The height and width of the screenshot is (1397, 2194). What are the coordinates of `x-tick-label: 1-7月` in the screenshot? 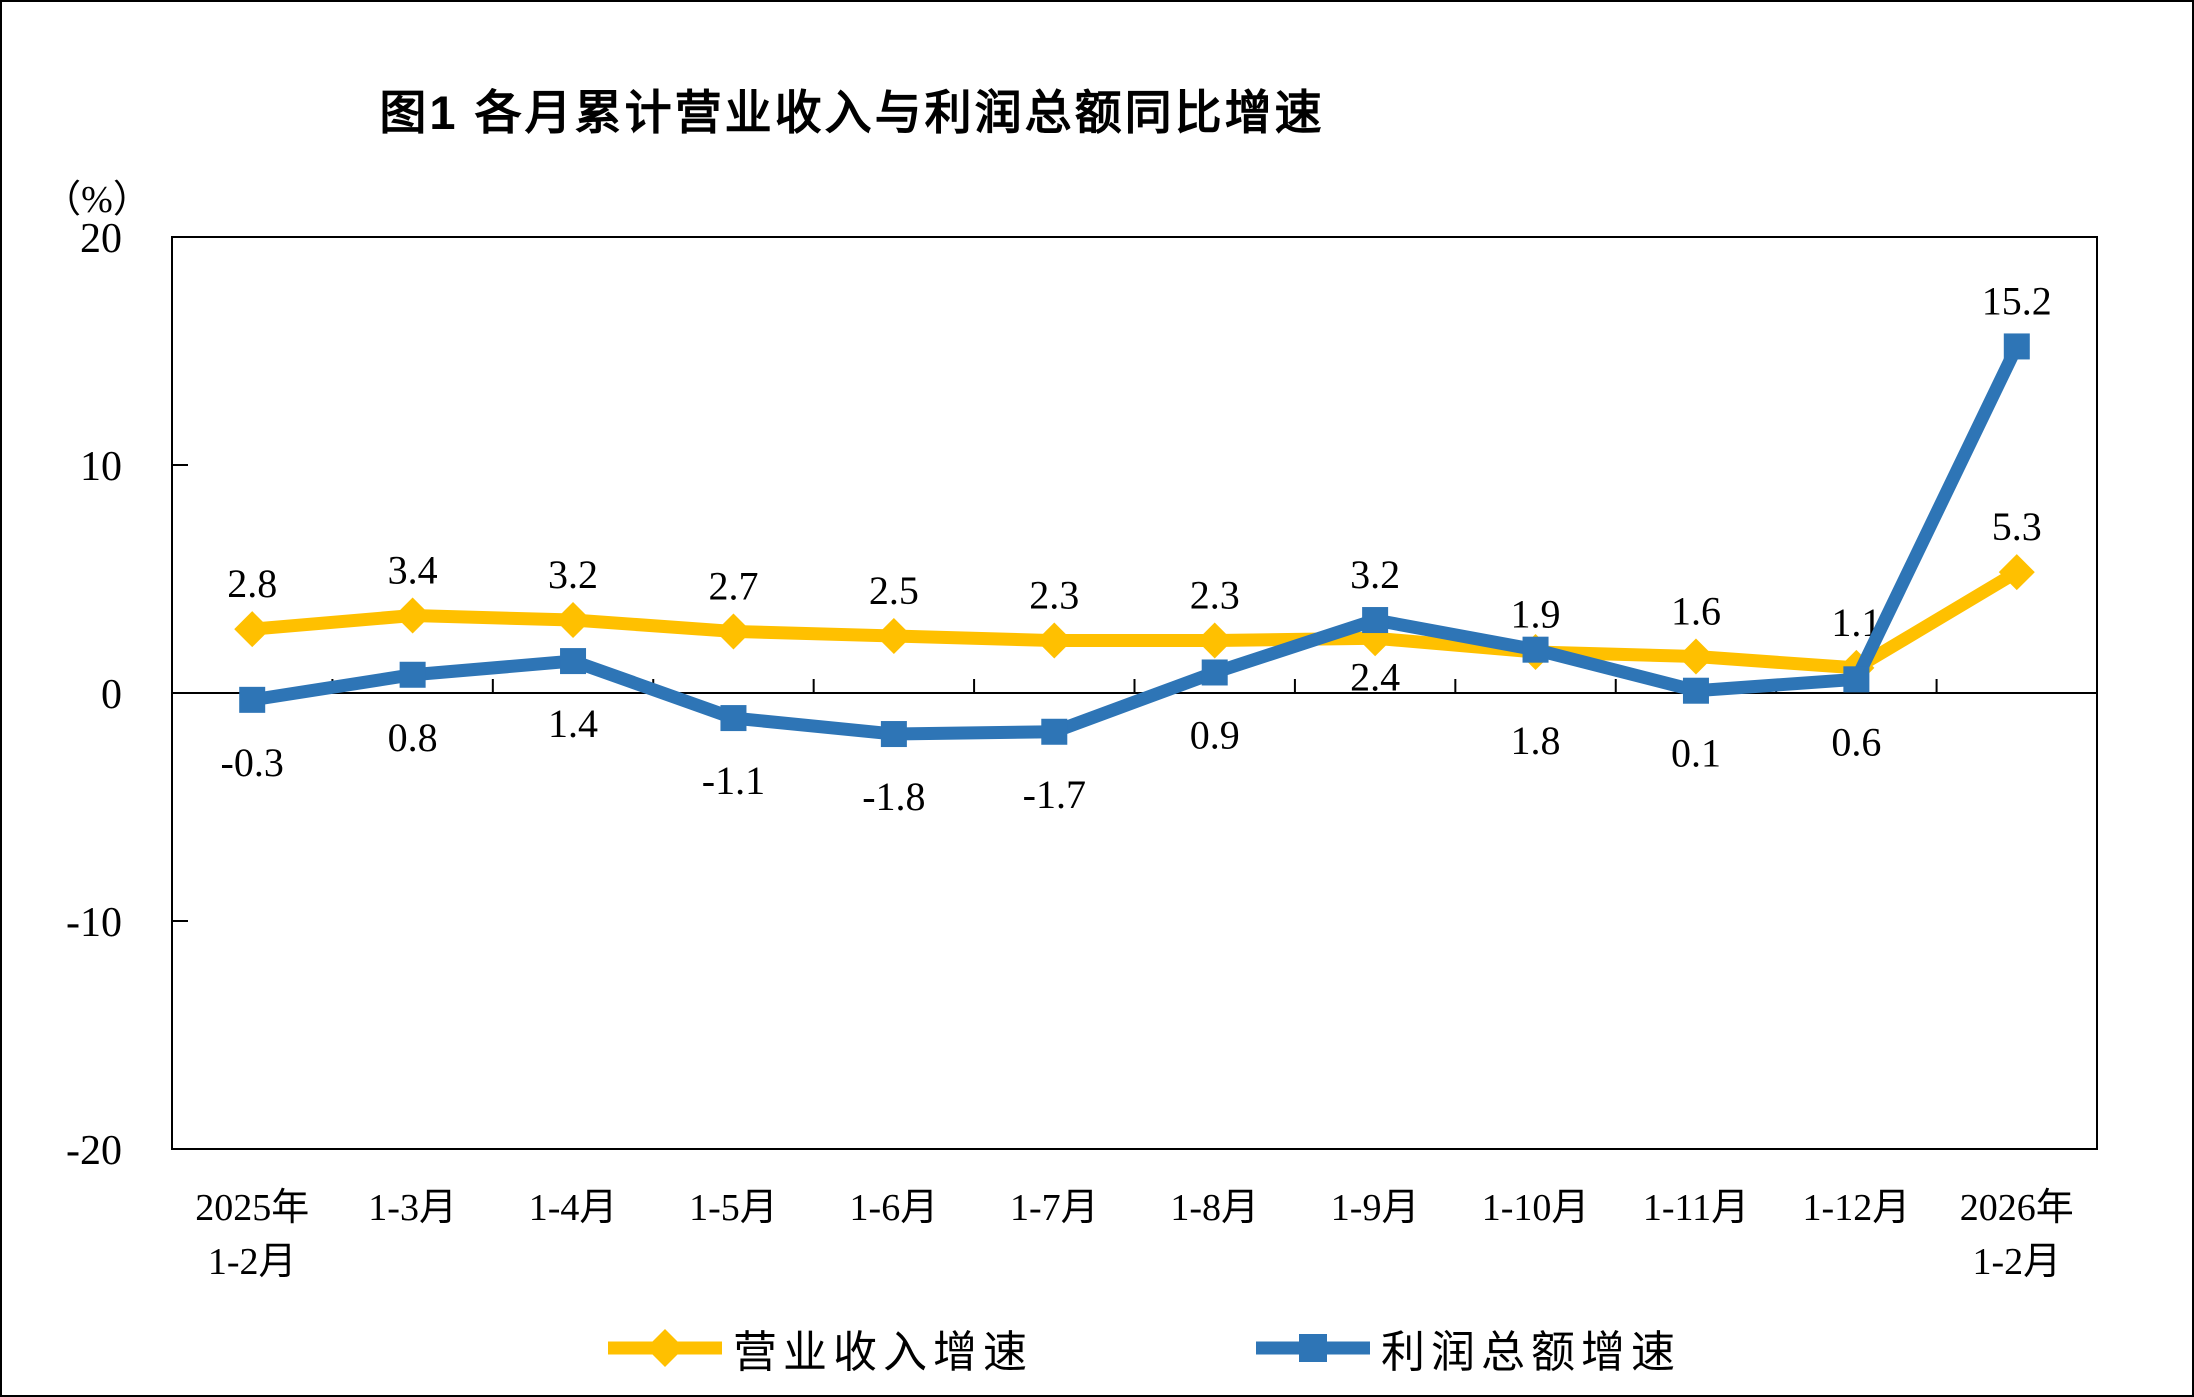 It's located at (1054, 1208).